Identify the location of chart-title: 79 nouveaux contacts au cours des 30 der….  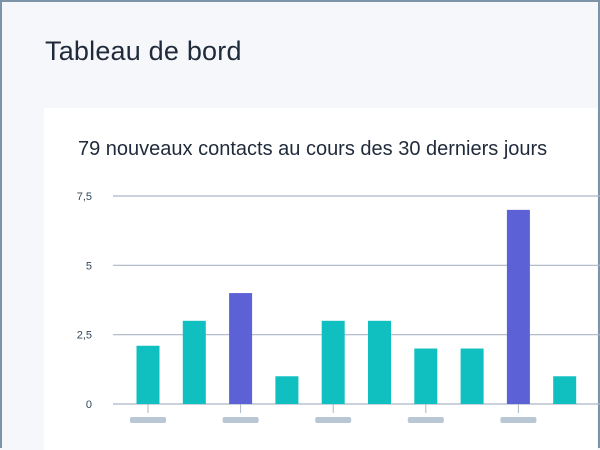
(313, 149).